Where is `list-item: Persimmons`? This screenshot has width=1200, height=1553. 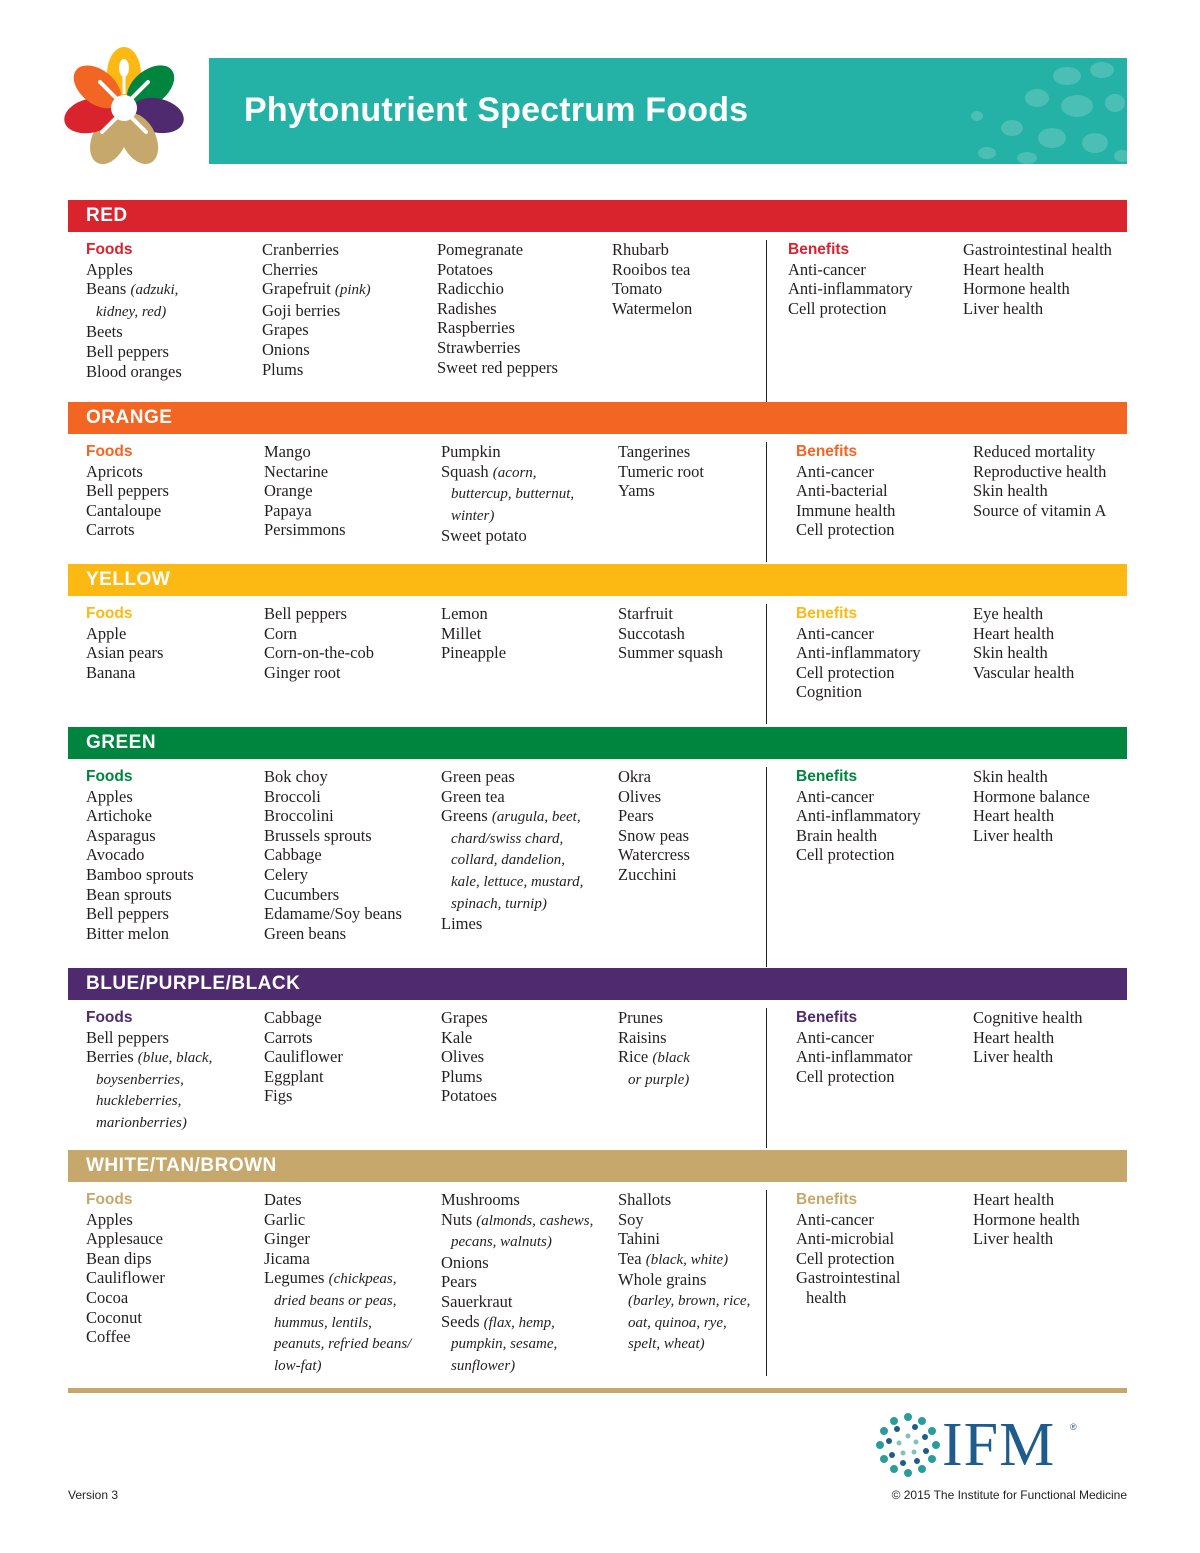
list-item: Persimmons is located at coordinates (305, 530).